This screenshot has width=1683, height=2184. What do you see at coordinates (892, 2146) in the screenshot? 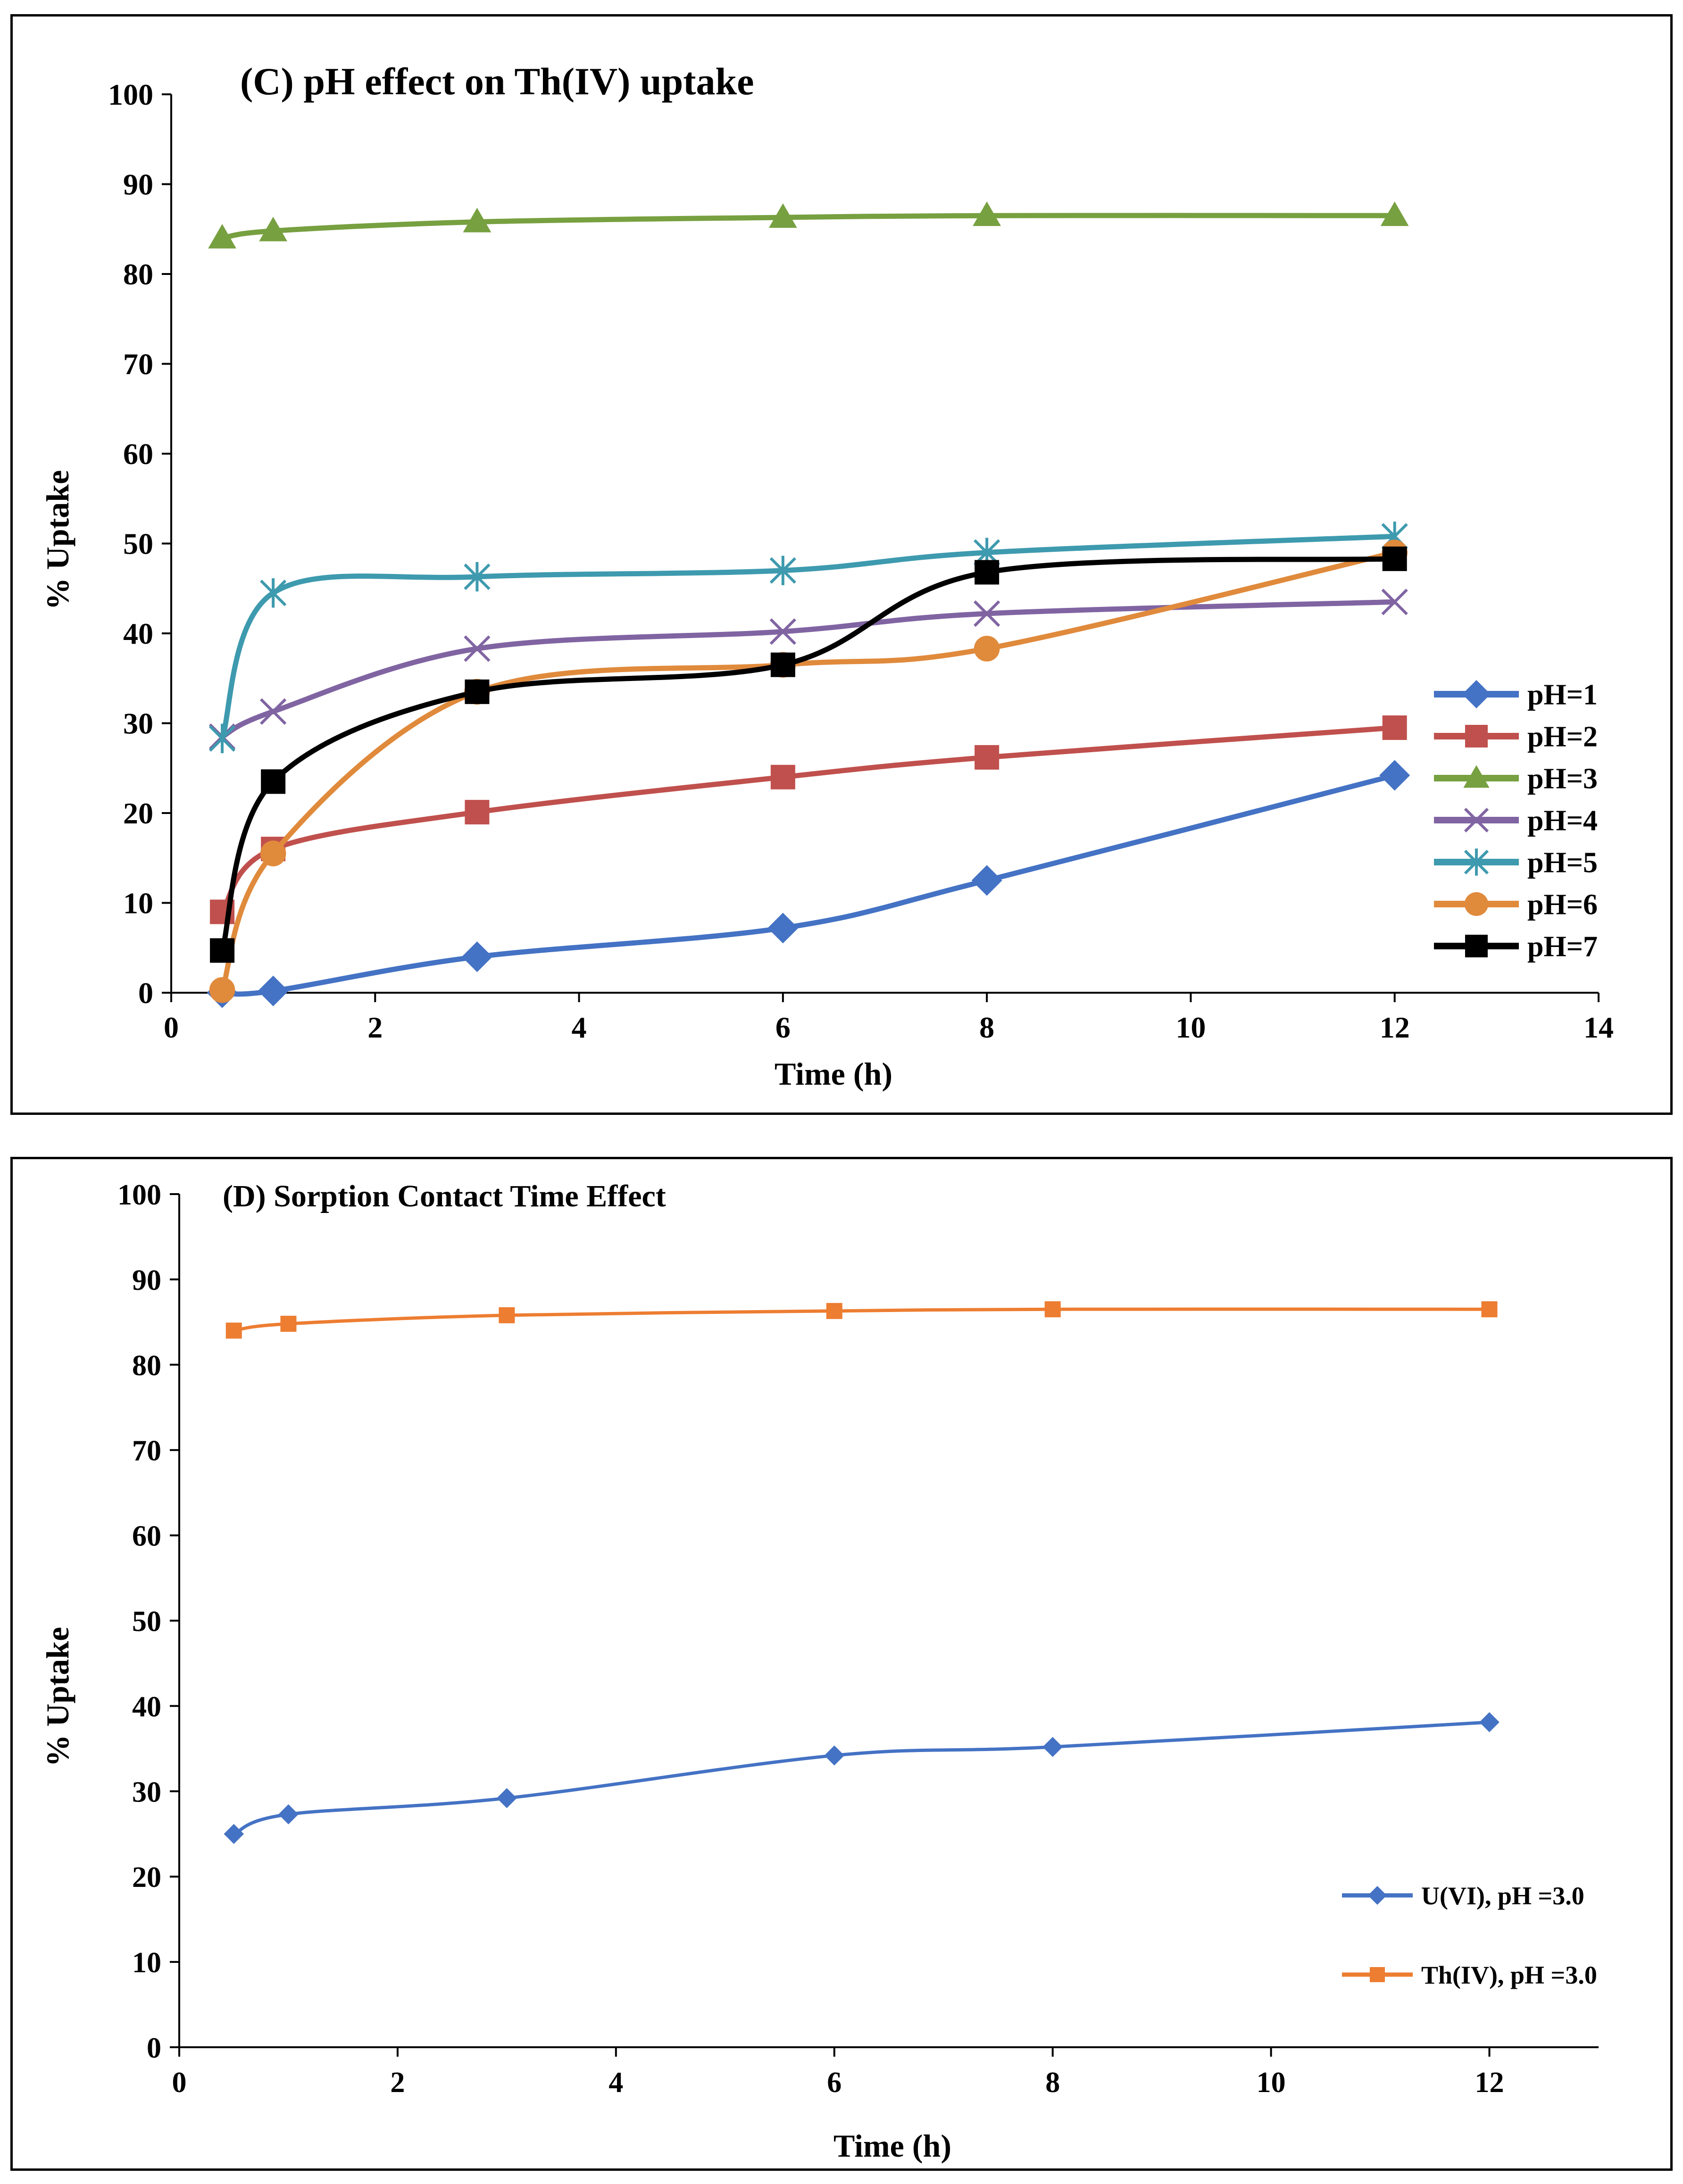
I see `chart-d-x-axis-label: Time (h)` at bounding box center [892, 2146].